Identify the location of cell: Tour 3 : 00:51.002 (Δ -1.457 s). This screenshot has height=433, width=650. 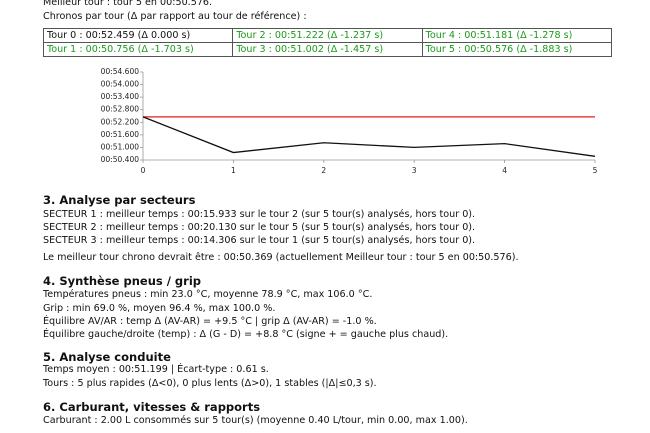
(327, 49).